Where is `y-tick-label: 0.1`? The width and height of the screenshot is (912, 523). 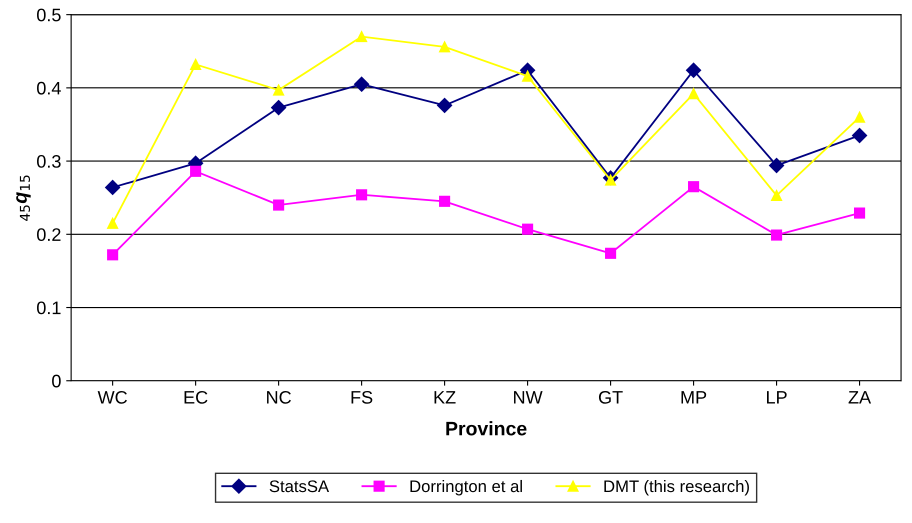 y-tick-label: 0.1 is located at coordinates (49, 307).